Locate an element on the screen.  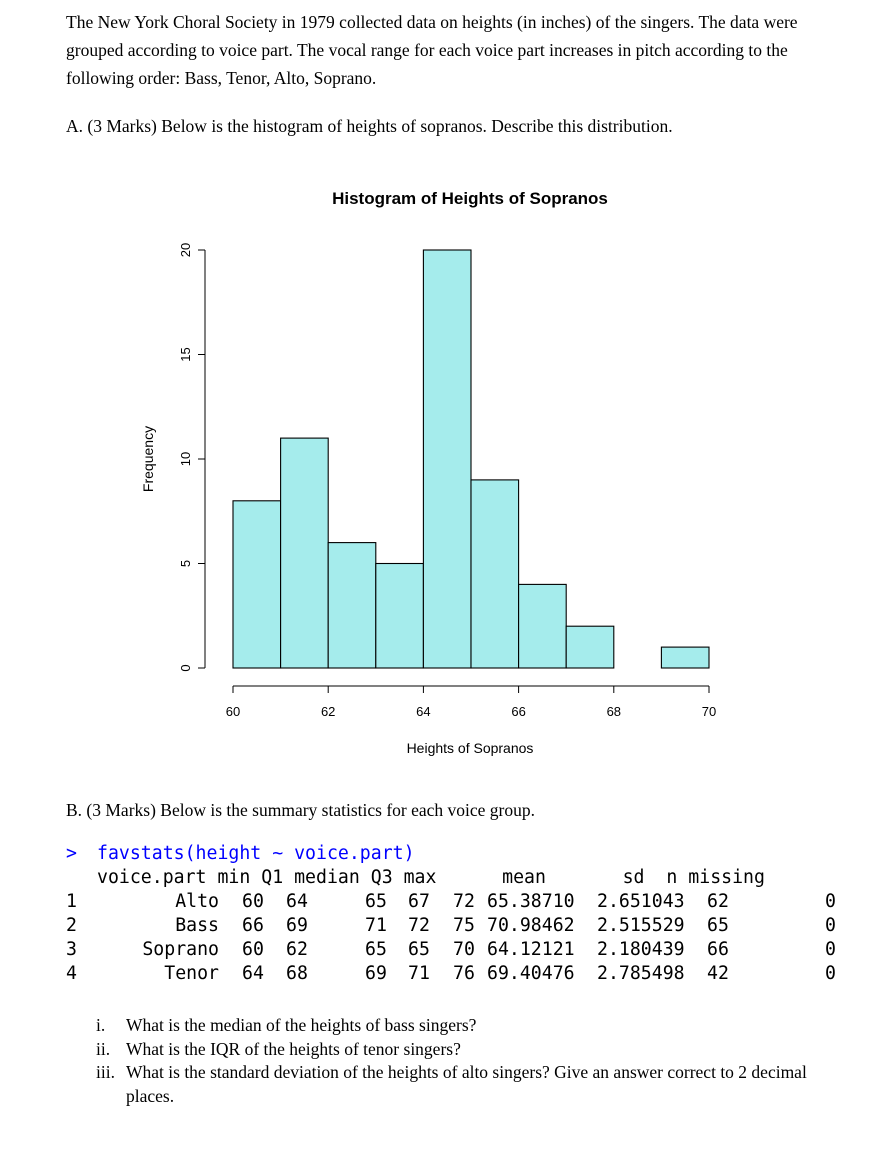
x-tick-label: 66 is located at coordinates (518, 711).